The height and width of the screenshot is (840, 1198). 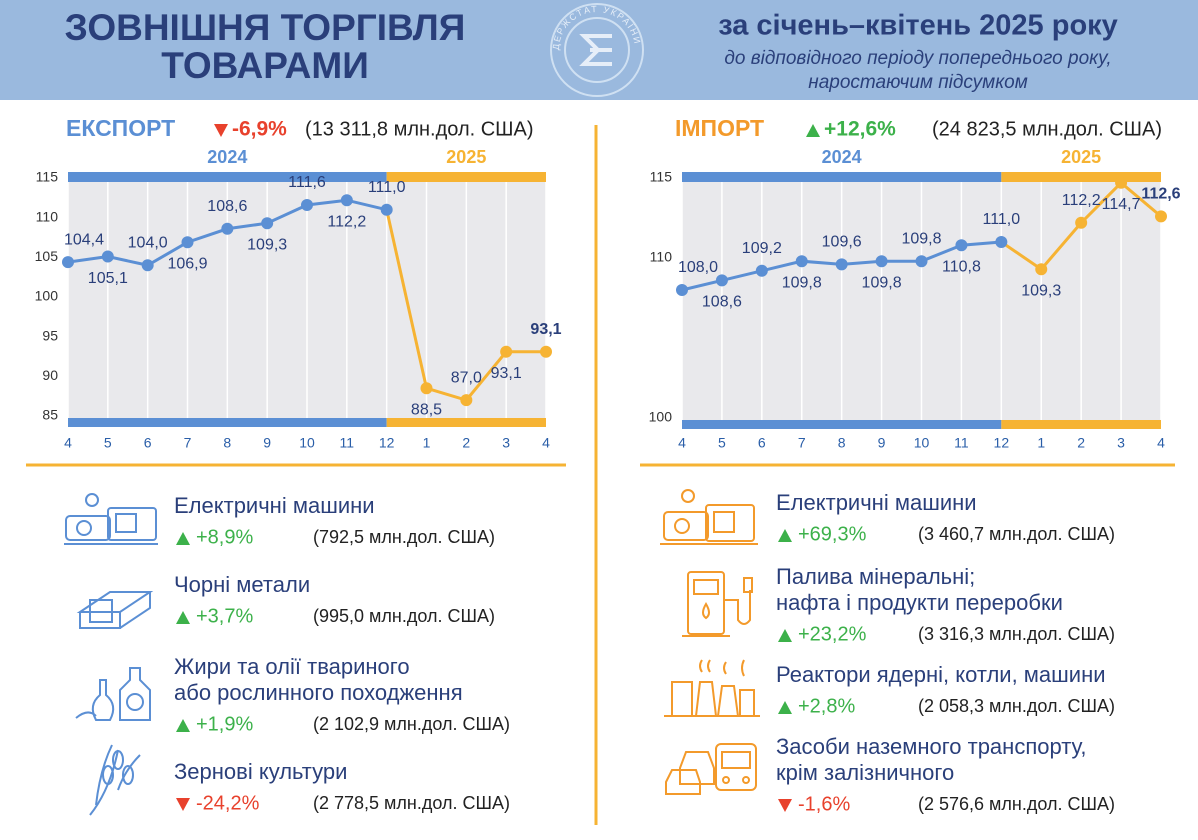 I want to click on icon-grain, so click(x=115, y=780).